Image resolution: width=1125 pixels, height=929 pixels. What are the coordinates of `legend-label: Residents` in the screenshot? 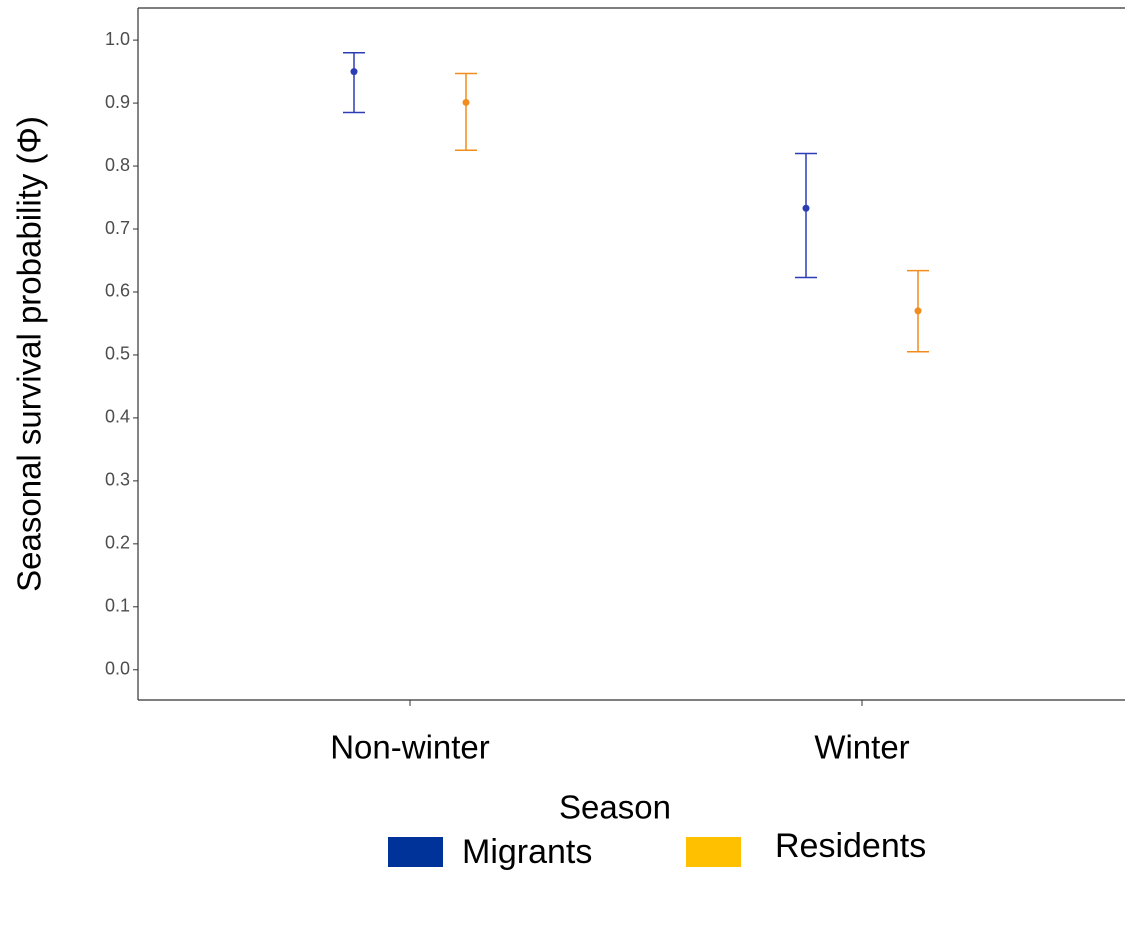 It's located at (850, 846).